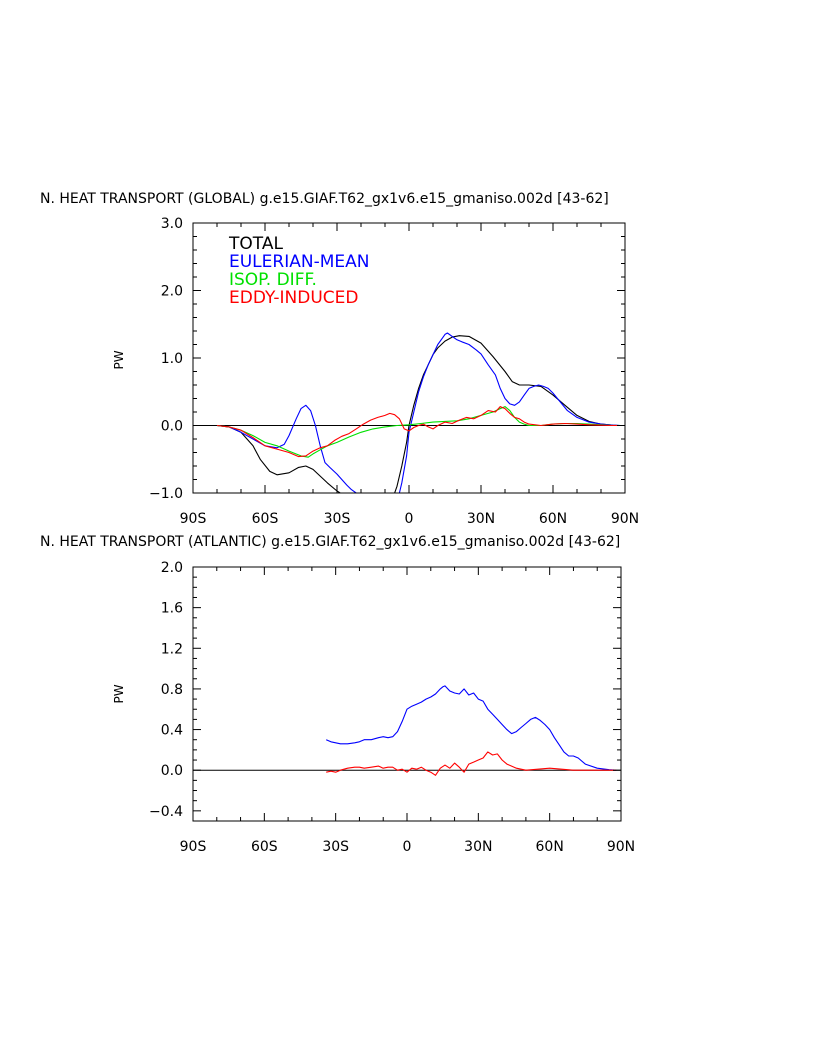  Describe the element at coordinates (255, 244) in the screenshot. I see `legend-entry-total: TOTAL` at that location.